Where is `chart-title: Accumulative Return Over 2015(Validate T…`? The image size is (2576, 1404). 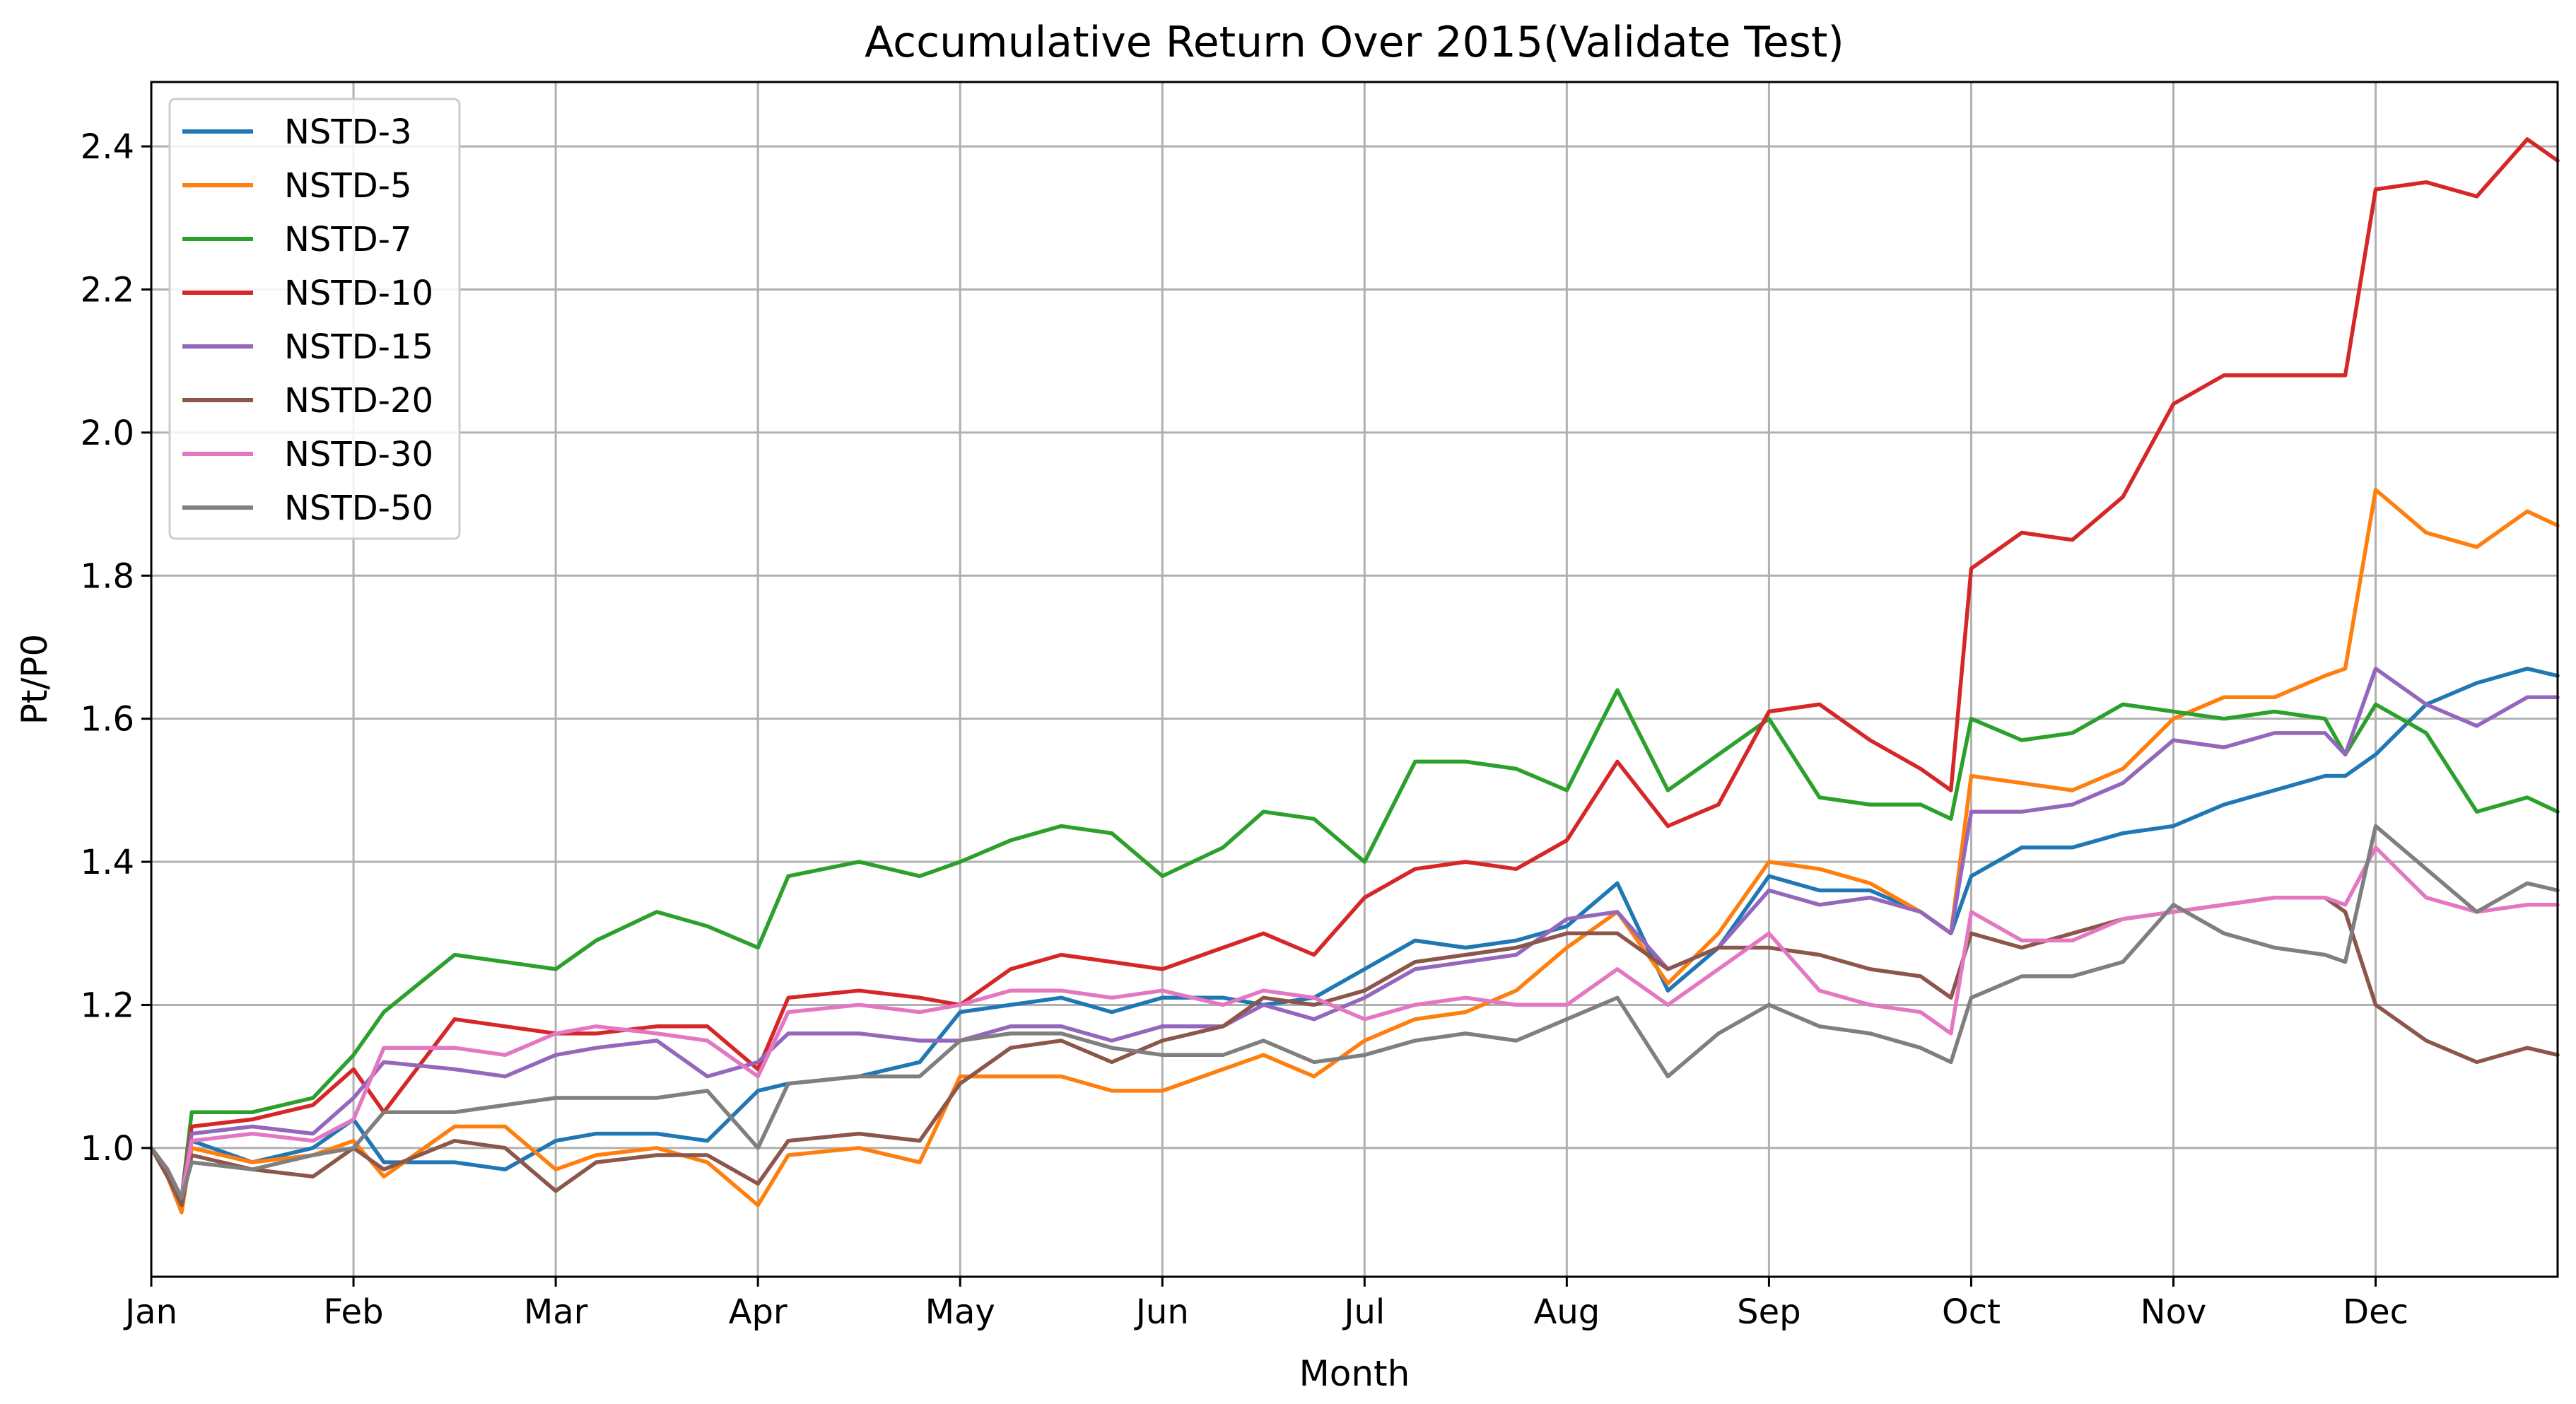 chart-title: Accumulative Return Over 2015(Validate T… is located at coordinates (1354, 42).